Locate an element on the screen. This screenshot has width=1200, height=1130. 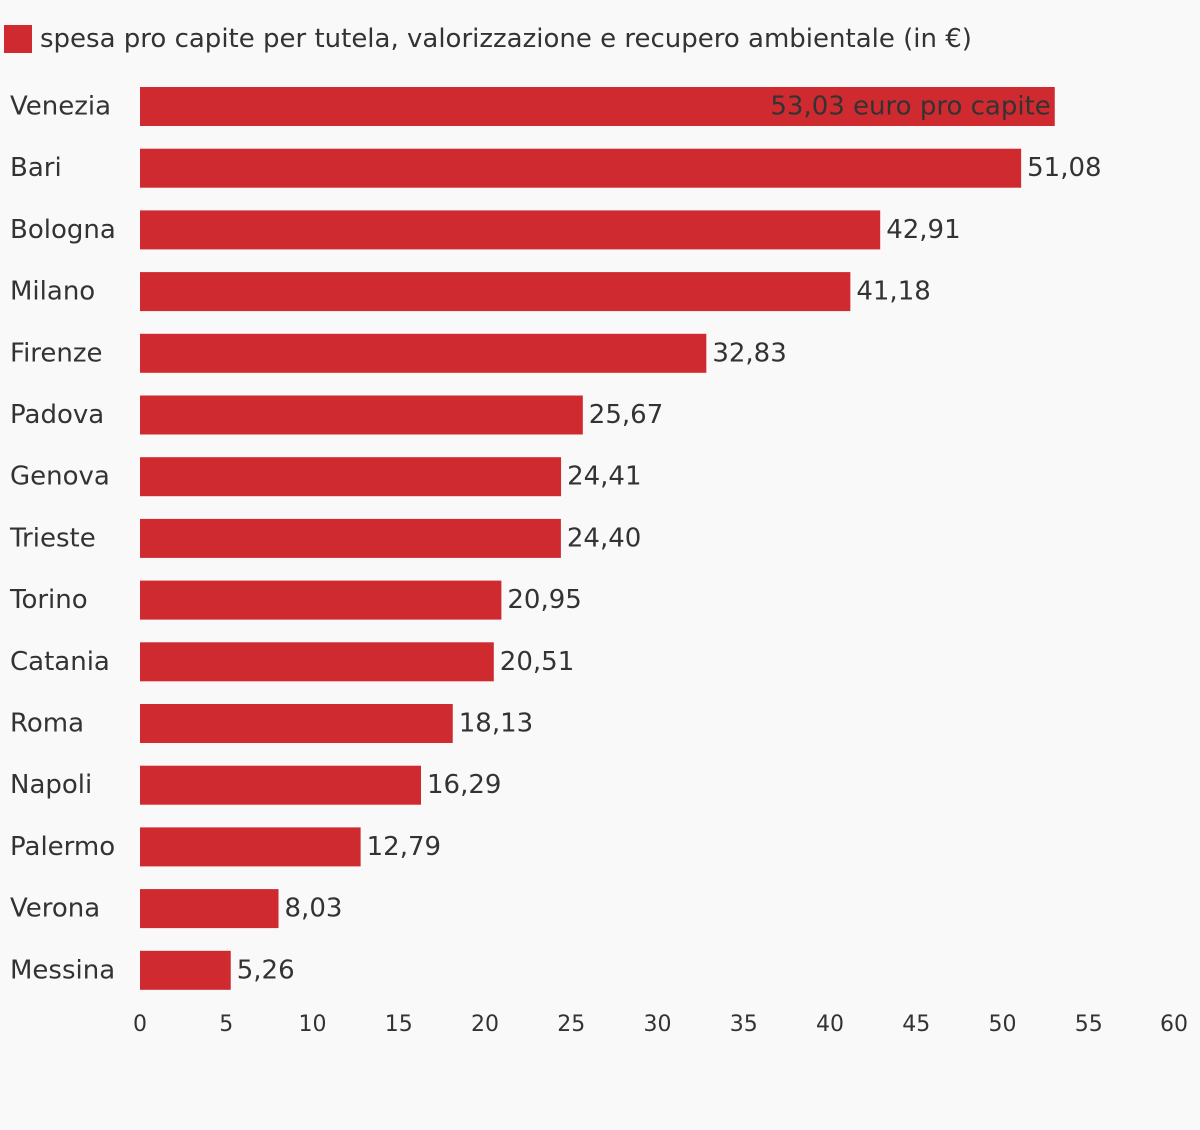
category-label: Catania is located at coordinates (60, 662).